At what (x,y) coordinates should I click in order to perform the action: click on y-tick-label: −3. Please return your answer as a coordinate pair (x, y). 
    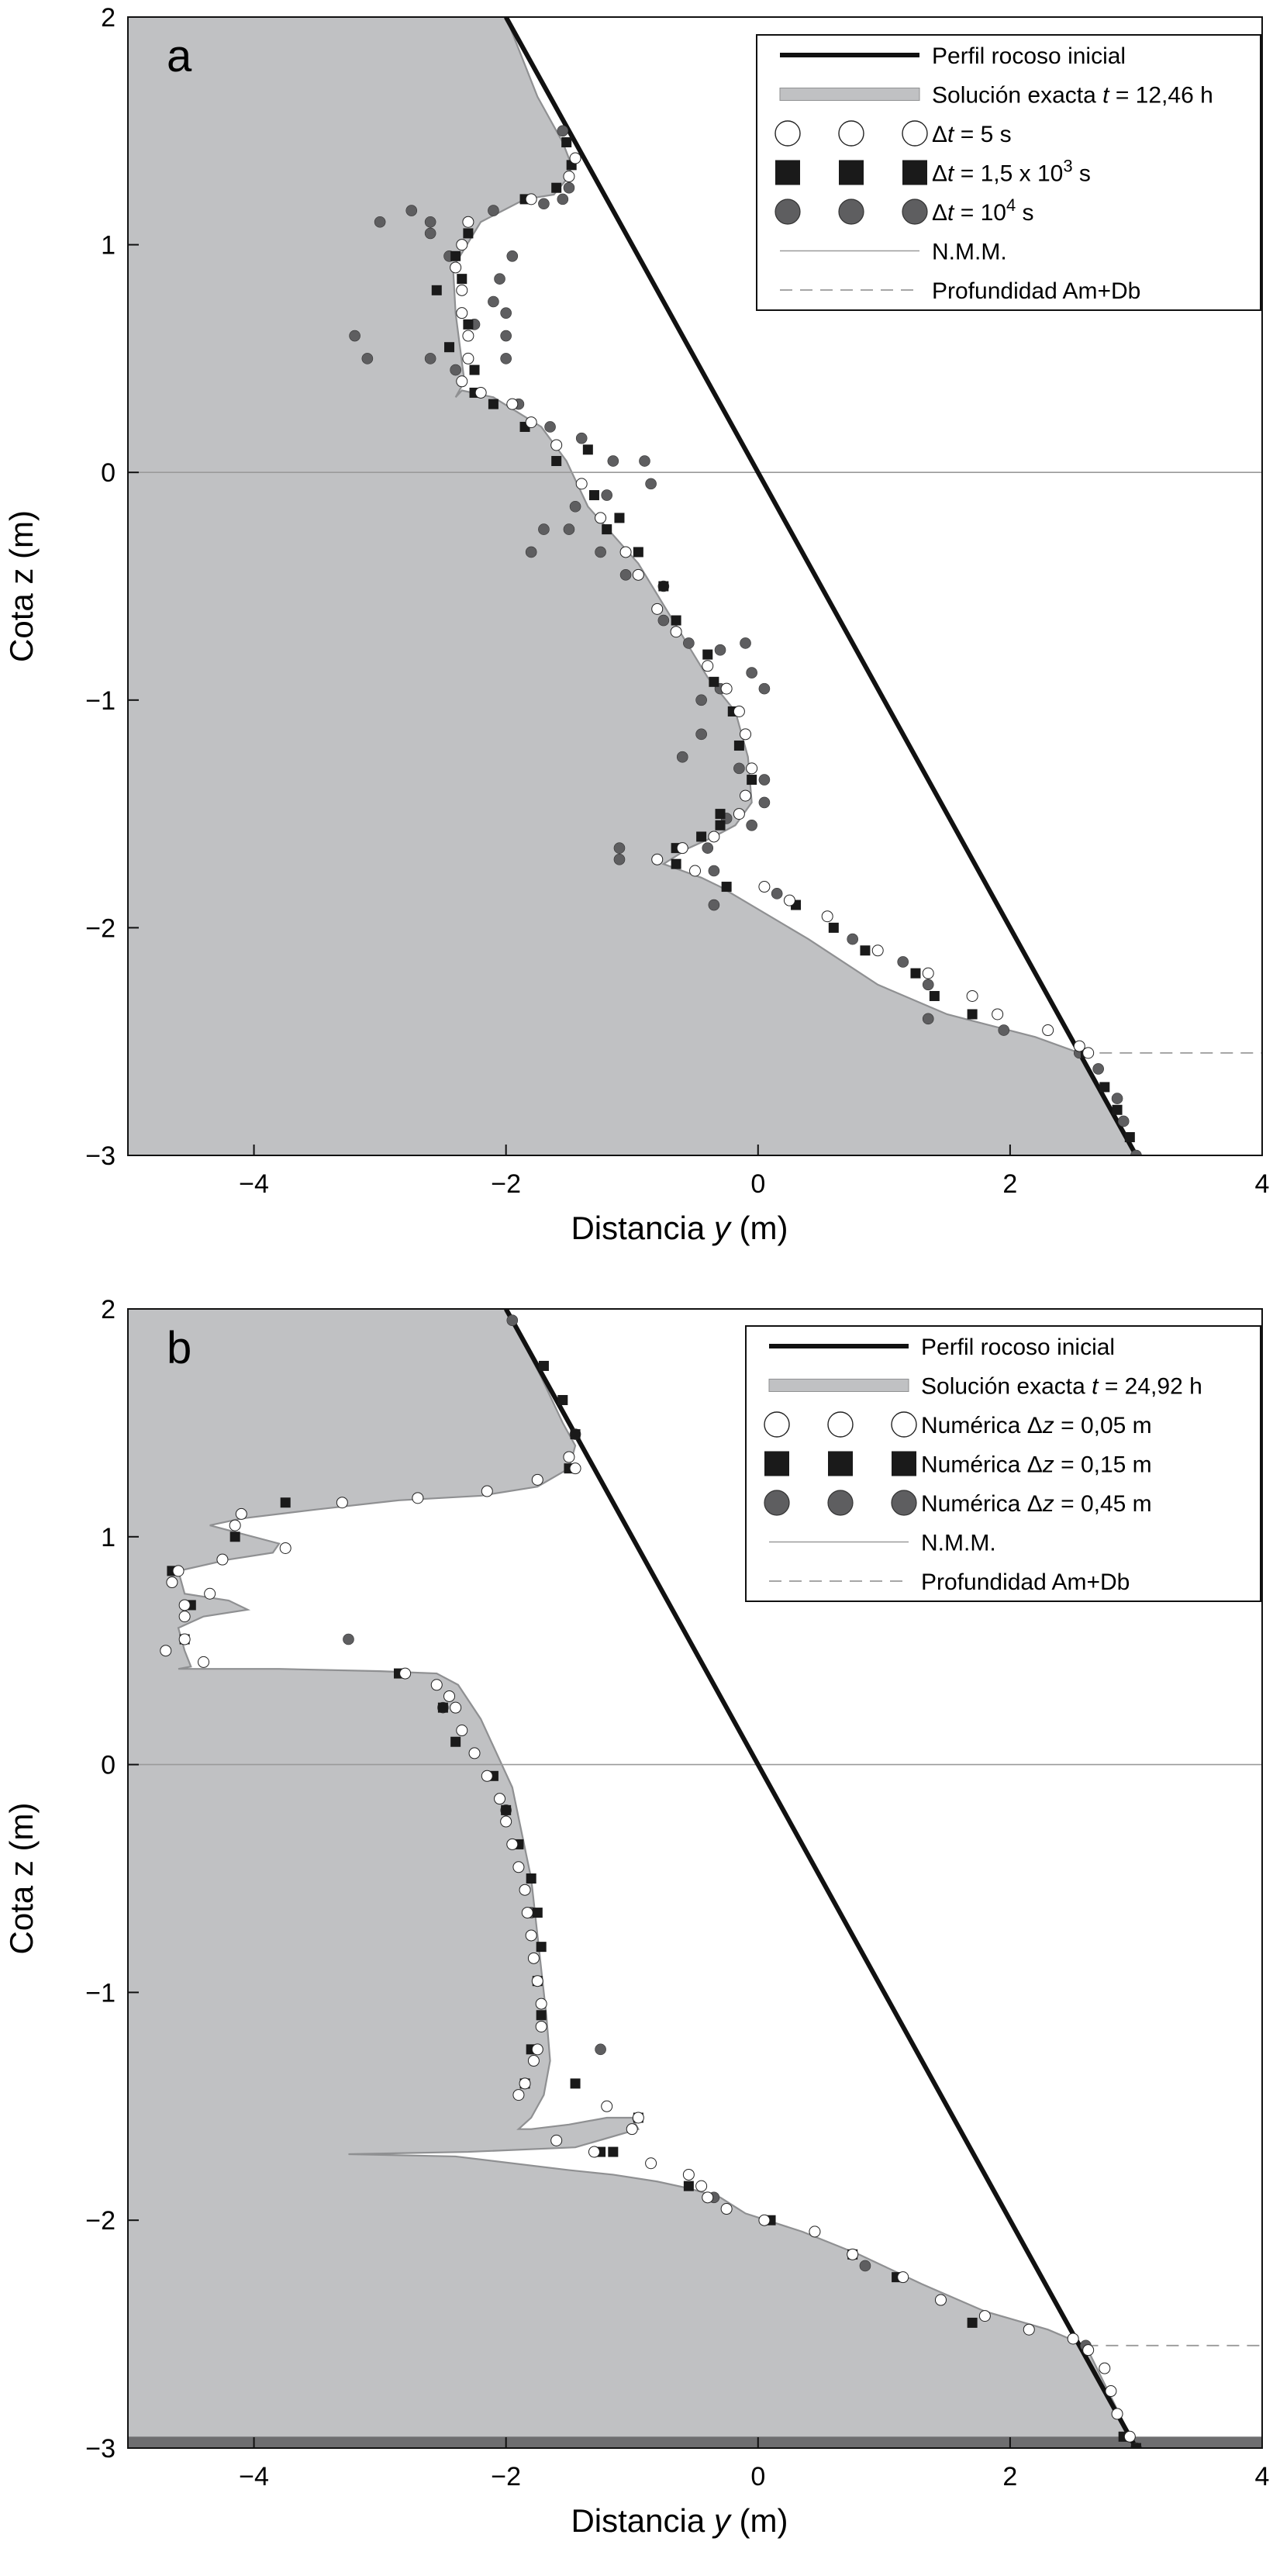
    Looking at the image, I should click on (100, 1156).